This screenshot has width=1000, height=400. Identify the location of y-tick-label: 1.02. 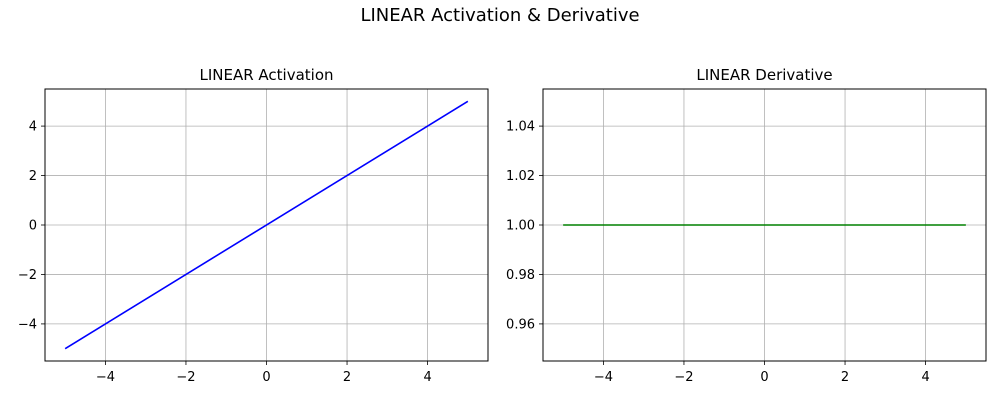
(520, 176).